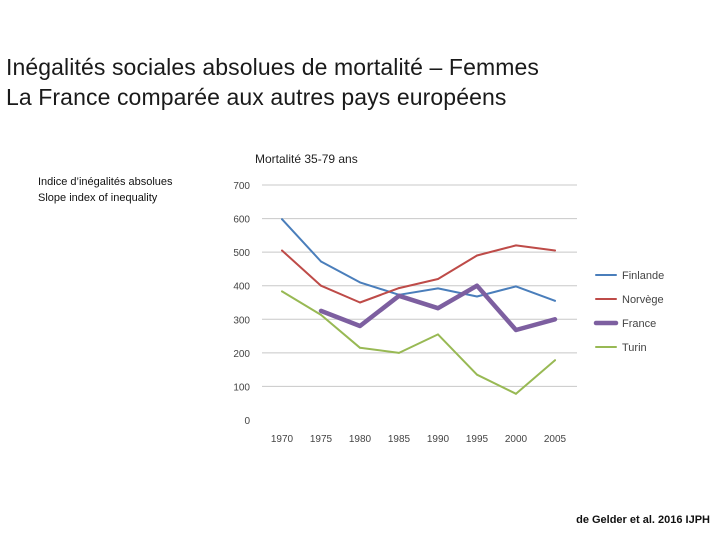 The image size is (720, 540). I want to click on y-tick-label: 100, so click(241, 387).